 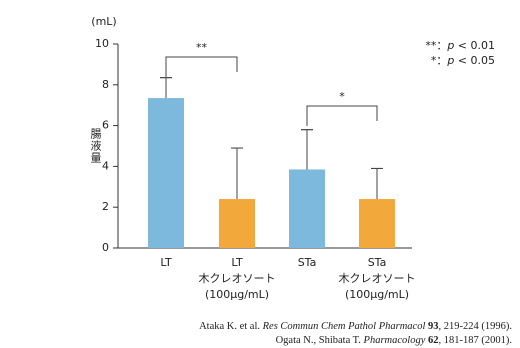 I want to click on reference-part: , 219-224 (1996)., so click(x=476, y=326).